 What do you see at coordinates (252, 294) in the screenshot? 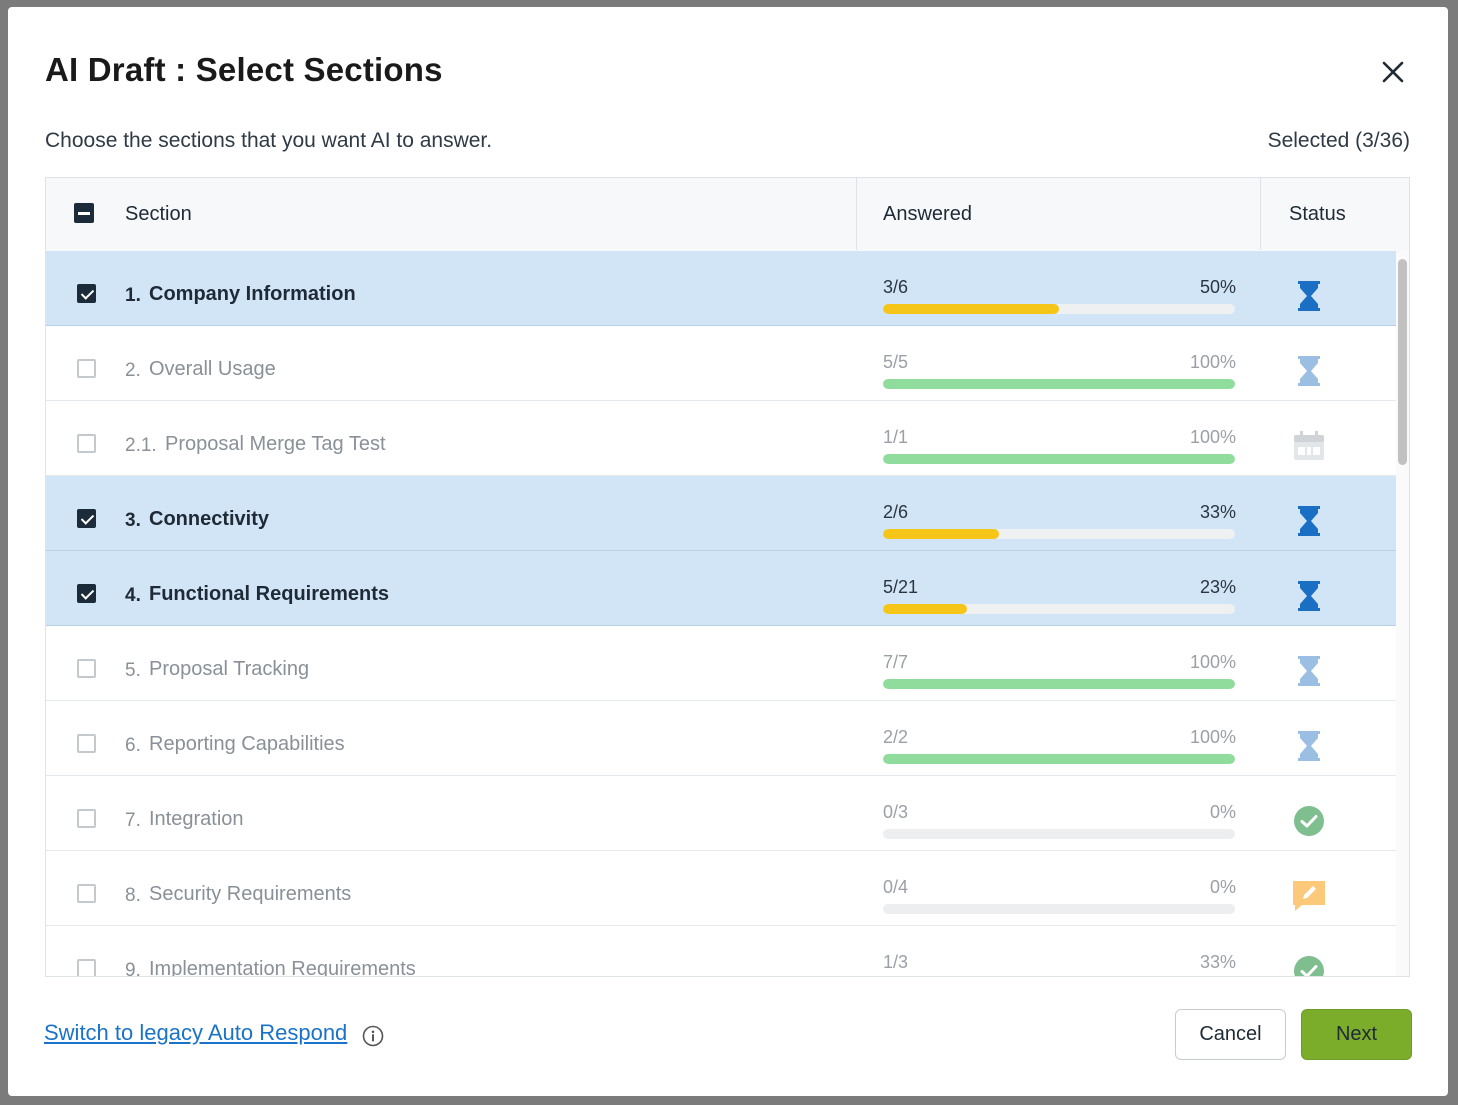
I see `section-name: Company Information` at bounding box center [252, 294].